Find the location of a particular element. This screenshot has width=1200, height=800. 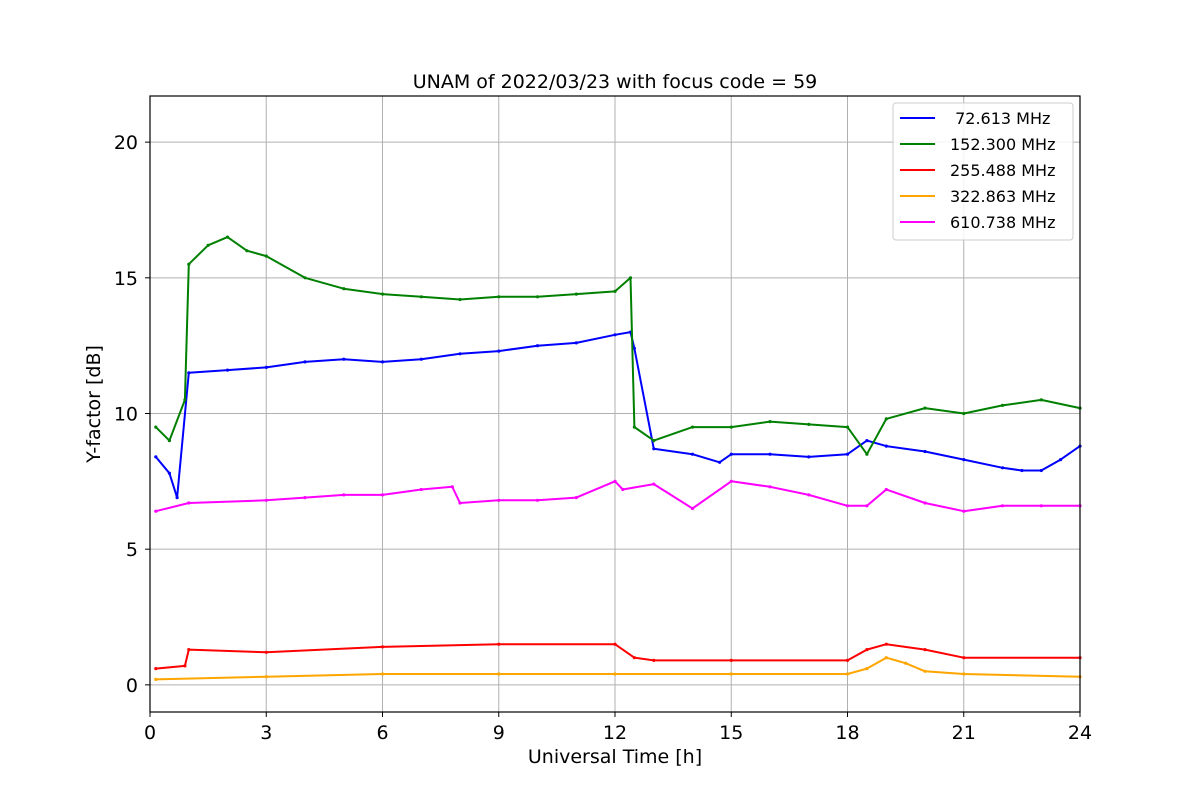

x-tick-label: 21 is located at coordinates (964, 733).